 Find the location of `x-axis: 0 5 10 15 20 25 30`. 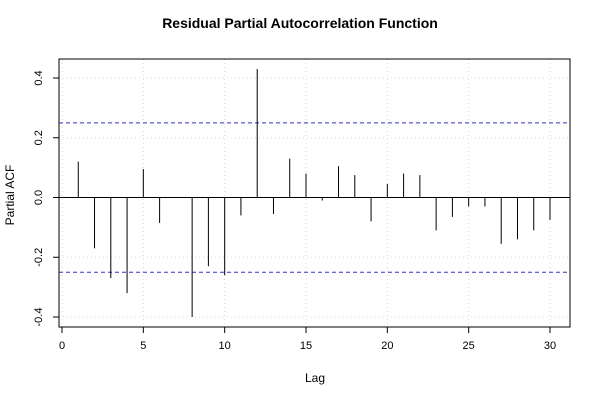

x-axis: 0 5 10 15 20 25 30 is located at coordinates (307, 339).